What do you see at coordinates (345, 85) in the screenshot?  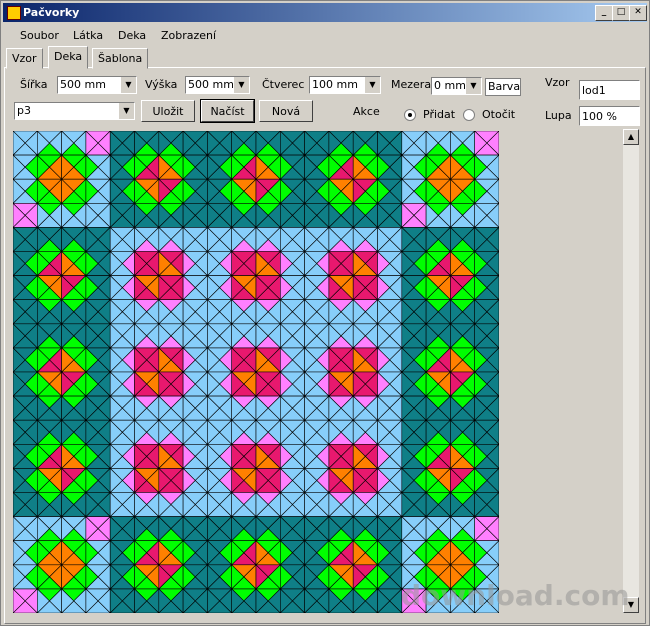 I see `combo: 100 mm ▼` at bounding box center [345, 85].